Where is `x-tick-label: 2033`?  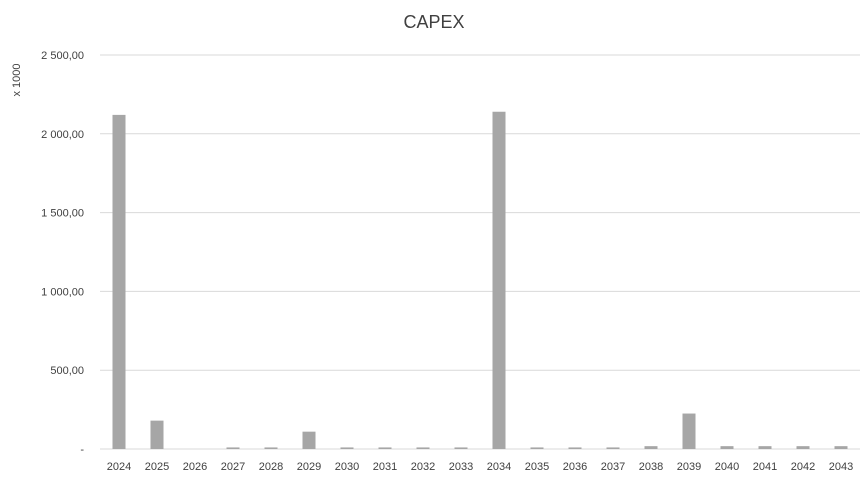
x-tick-label: 2033 is located at coordinates (461, 467).